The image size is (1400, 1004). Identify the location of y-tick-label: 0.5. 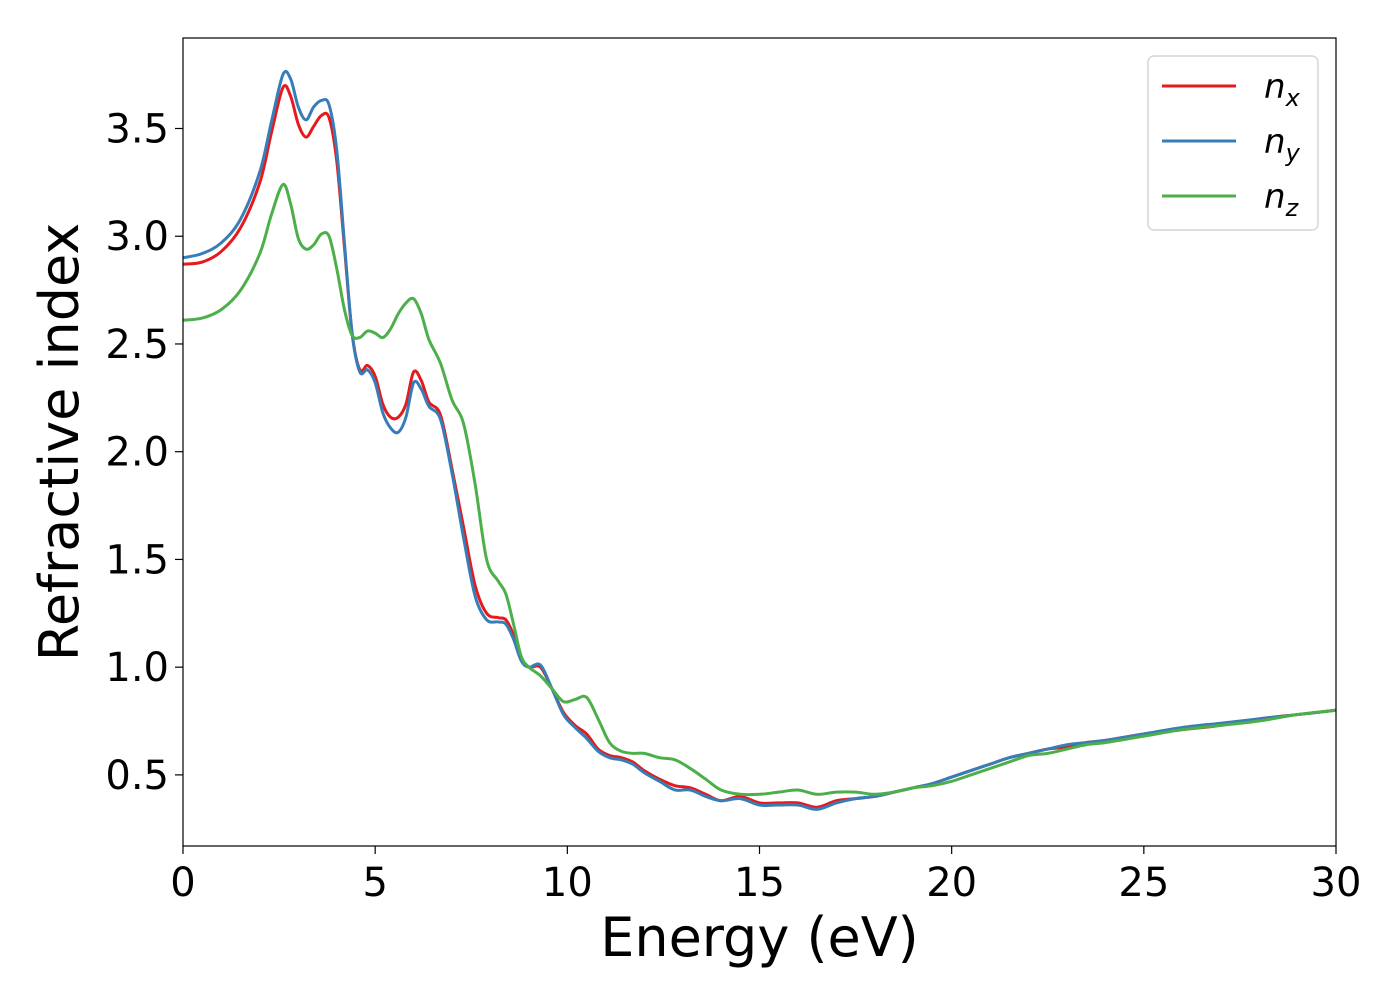
(137, 776).